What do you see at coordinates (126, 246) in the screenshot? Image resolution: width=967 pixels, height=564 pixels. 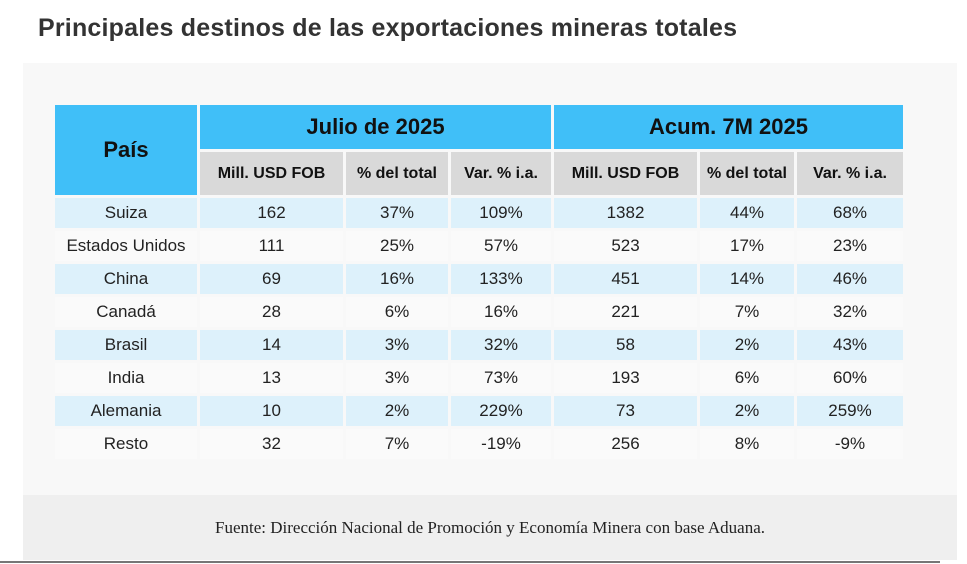 I see `country-cell: Estados Unidos` at bounding box center [126, 246].